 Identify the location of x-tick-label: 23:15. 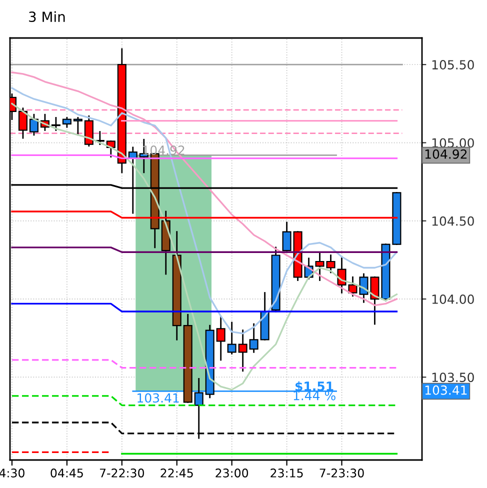
(286, 473).